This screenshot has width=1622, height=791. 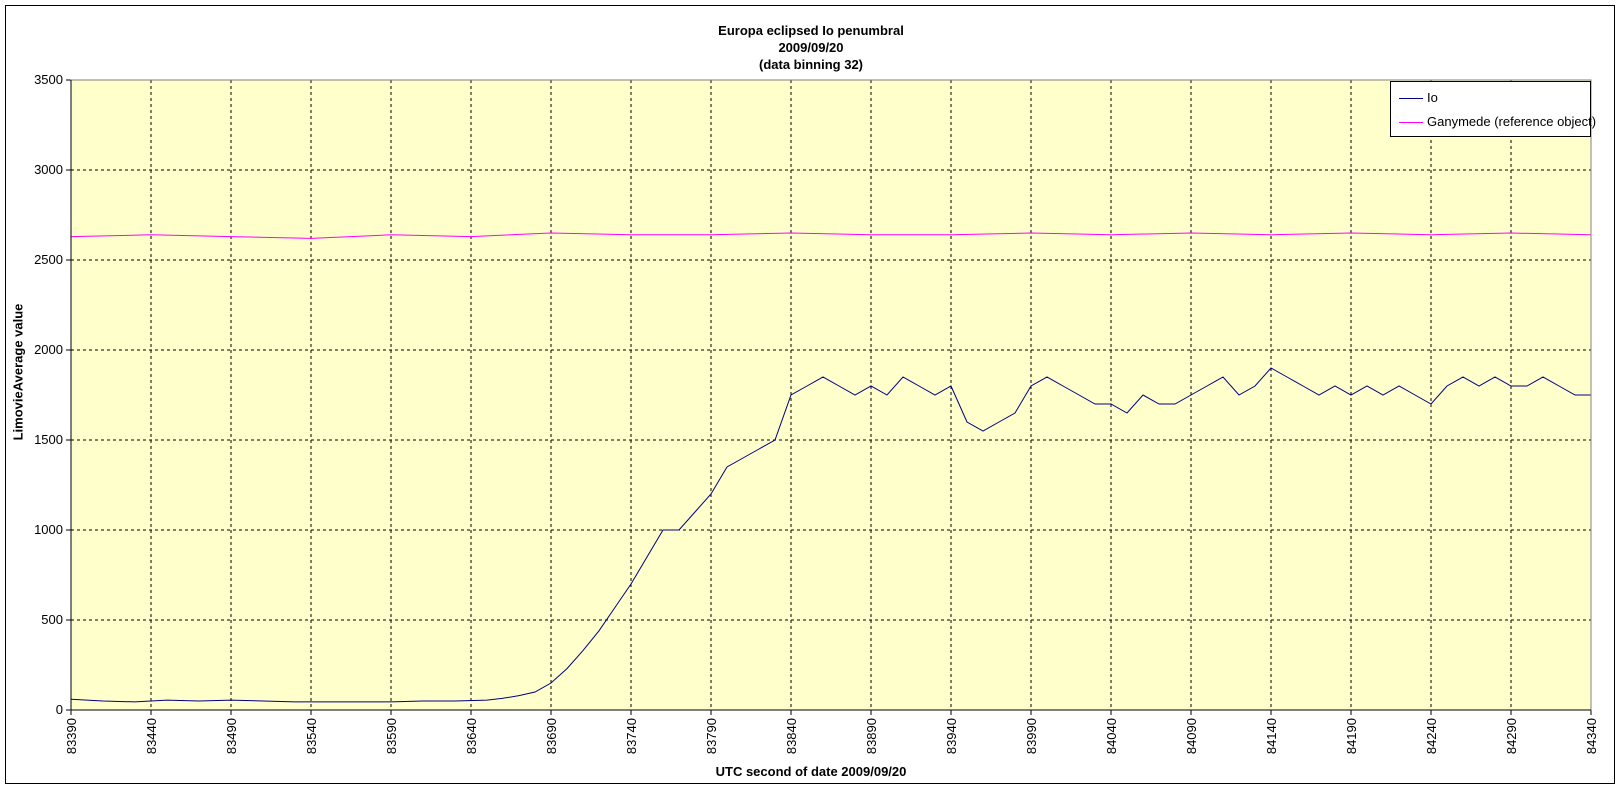 I want to click on x-tick-label: 84090, so click(x=1191, y=736).